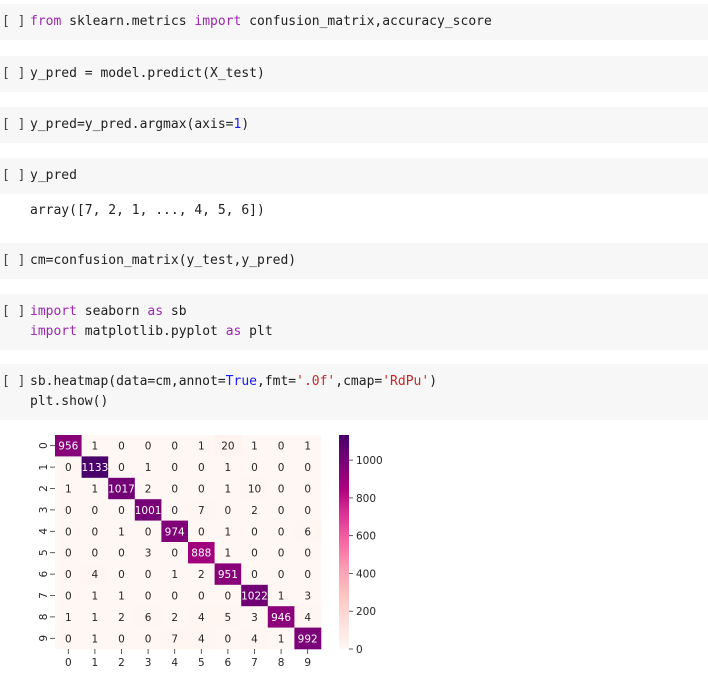 Image resolution: width=708 pixels, height=700 pixels. What do you see at coordinates (44, 531) in the screenshot?
I see `y-tick-label: 4` at bounding box center [44, 531].